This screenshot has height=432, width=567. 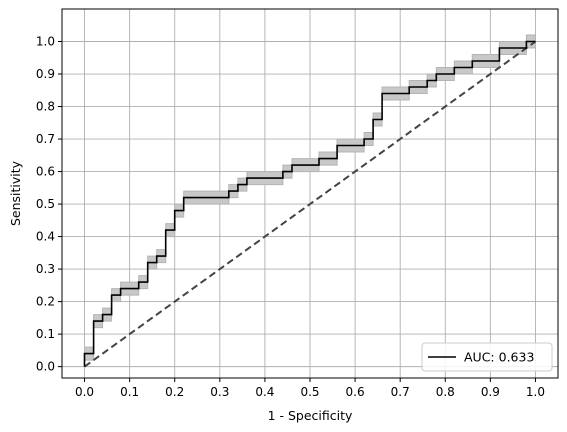 What do you see at coordinates (129, 392) in the screenshot?
I see `x-tick-label: 0.1` at bounding box center [129, 392].